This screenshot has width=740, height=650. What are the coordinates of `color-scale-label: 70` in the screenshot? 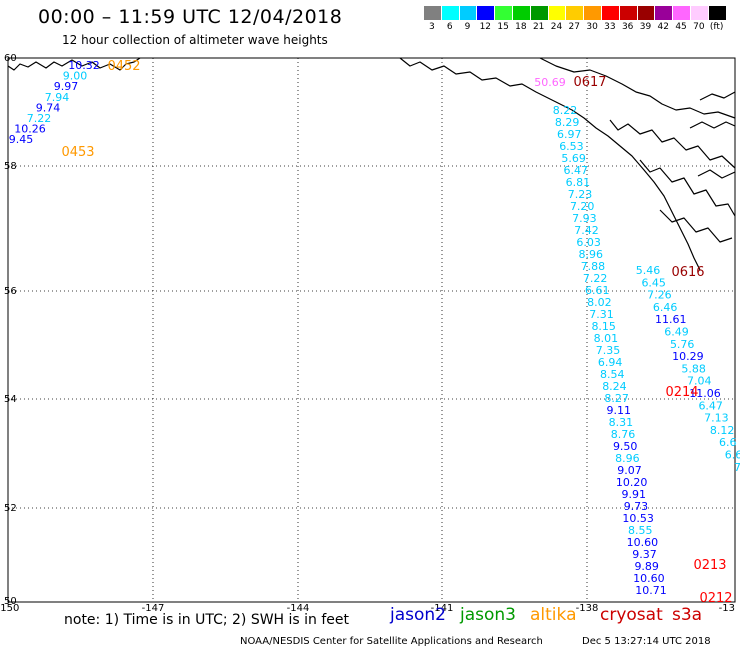 It's located at (699, 27).